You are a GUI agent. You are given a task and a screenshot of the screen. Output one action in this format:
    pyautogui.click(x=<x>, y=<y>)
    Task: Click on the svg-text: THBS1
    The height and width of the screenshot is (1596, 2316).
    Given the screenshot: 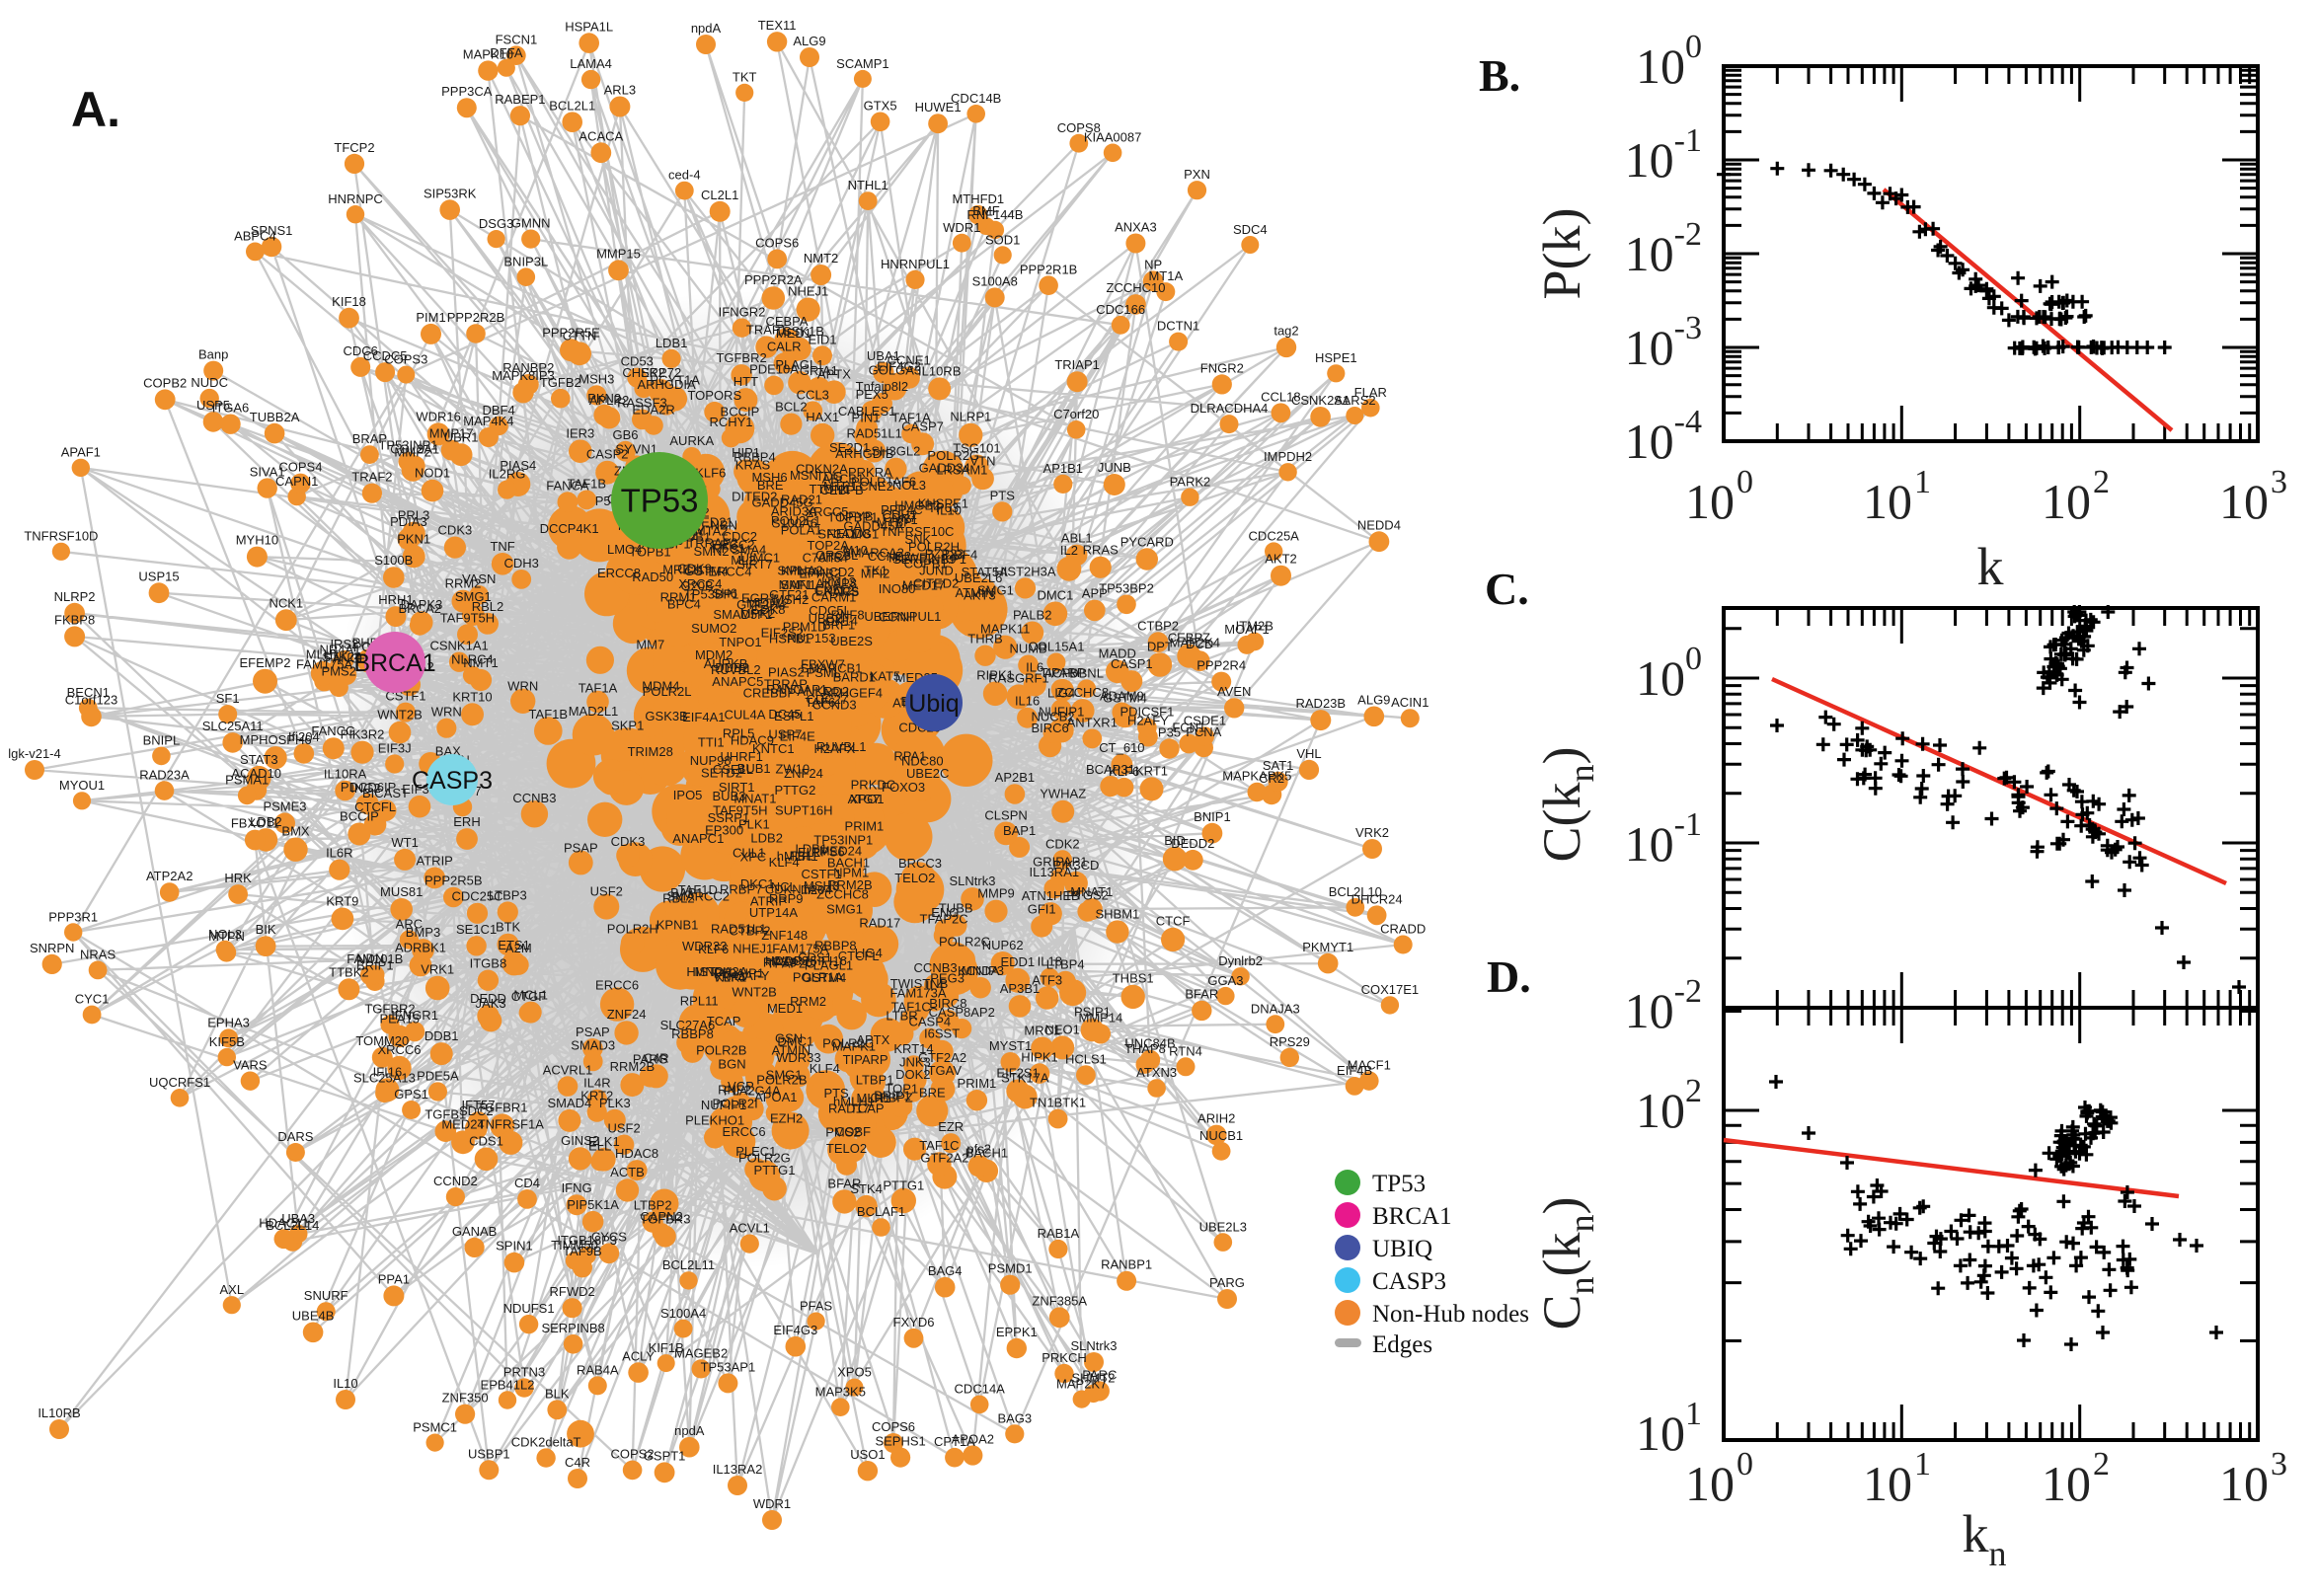 What is the action you would take?
    pyautogui.click(x=1133, y=978)
    